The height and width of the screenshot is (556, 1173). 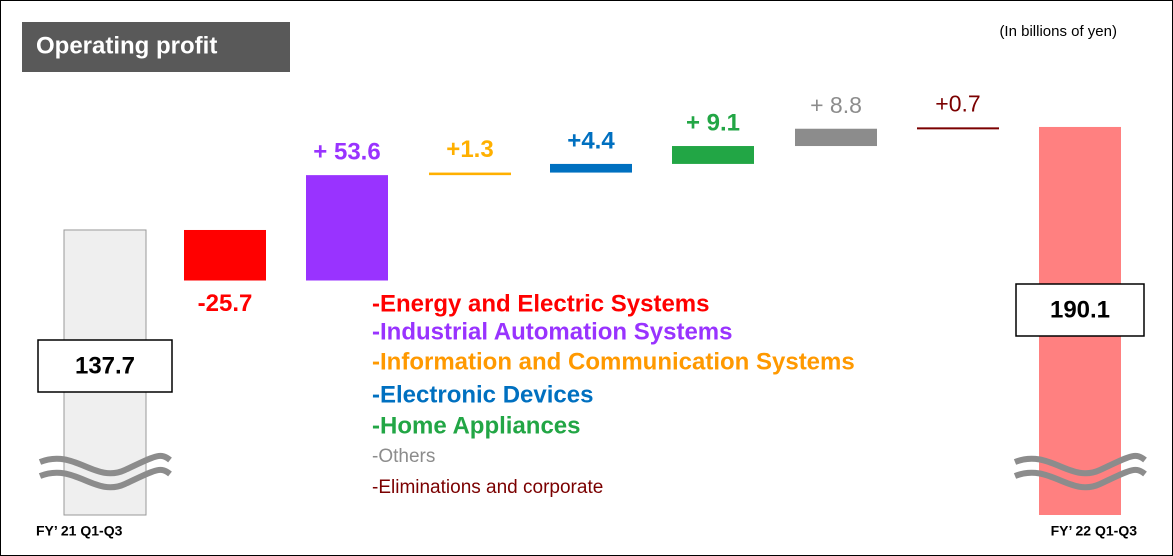 What do you see at coordinates (957, 103) in the screenshot?
I see `value-label: +0.7` at bounding box center [957, 103].